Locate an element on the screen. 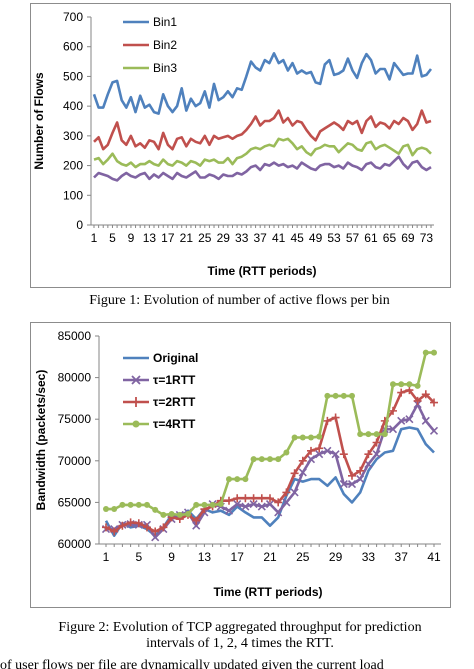 Image resolution: width=474 pixels, height=669 pixels. y-tick-label: 80000 is located at coordinates (75, 378).